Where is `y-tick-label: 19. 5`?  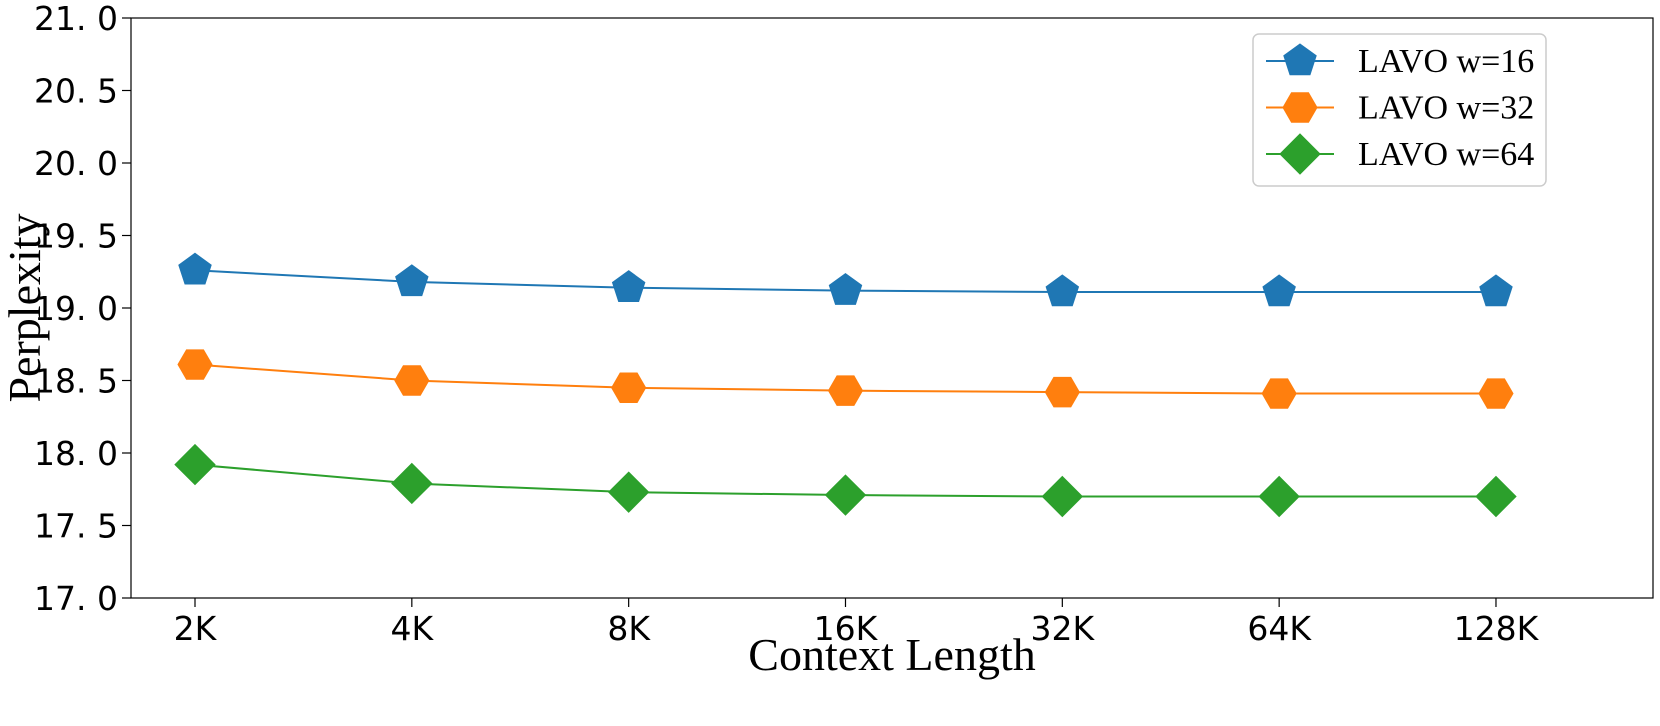
y-tick-label: 19. 5 is located at coordinates (76, 236).